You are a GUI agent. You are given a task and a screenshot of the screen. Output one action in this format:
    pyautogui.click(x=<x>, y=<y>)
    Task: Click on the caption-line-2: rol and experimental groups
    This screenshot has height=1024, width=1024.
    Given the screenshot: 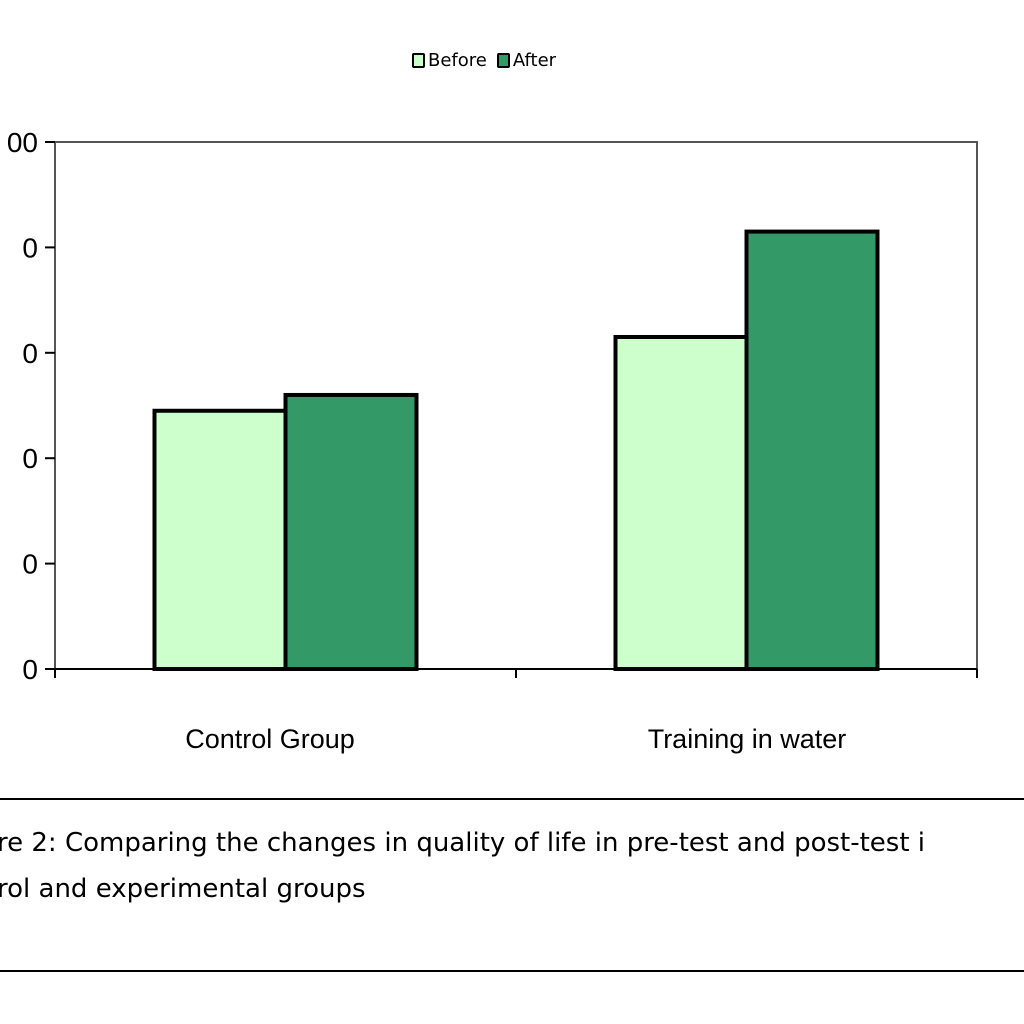 What is the action you would take?
    pyautogui.click(x=183, y=889)
    